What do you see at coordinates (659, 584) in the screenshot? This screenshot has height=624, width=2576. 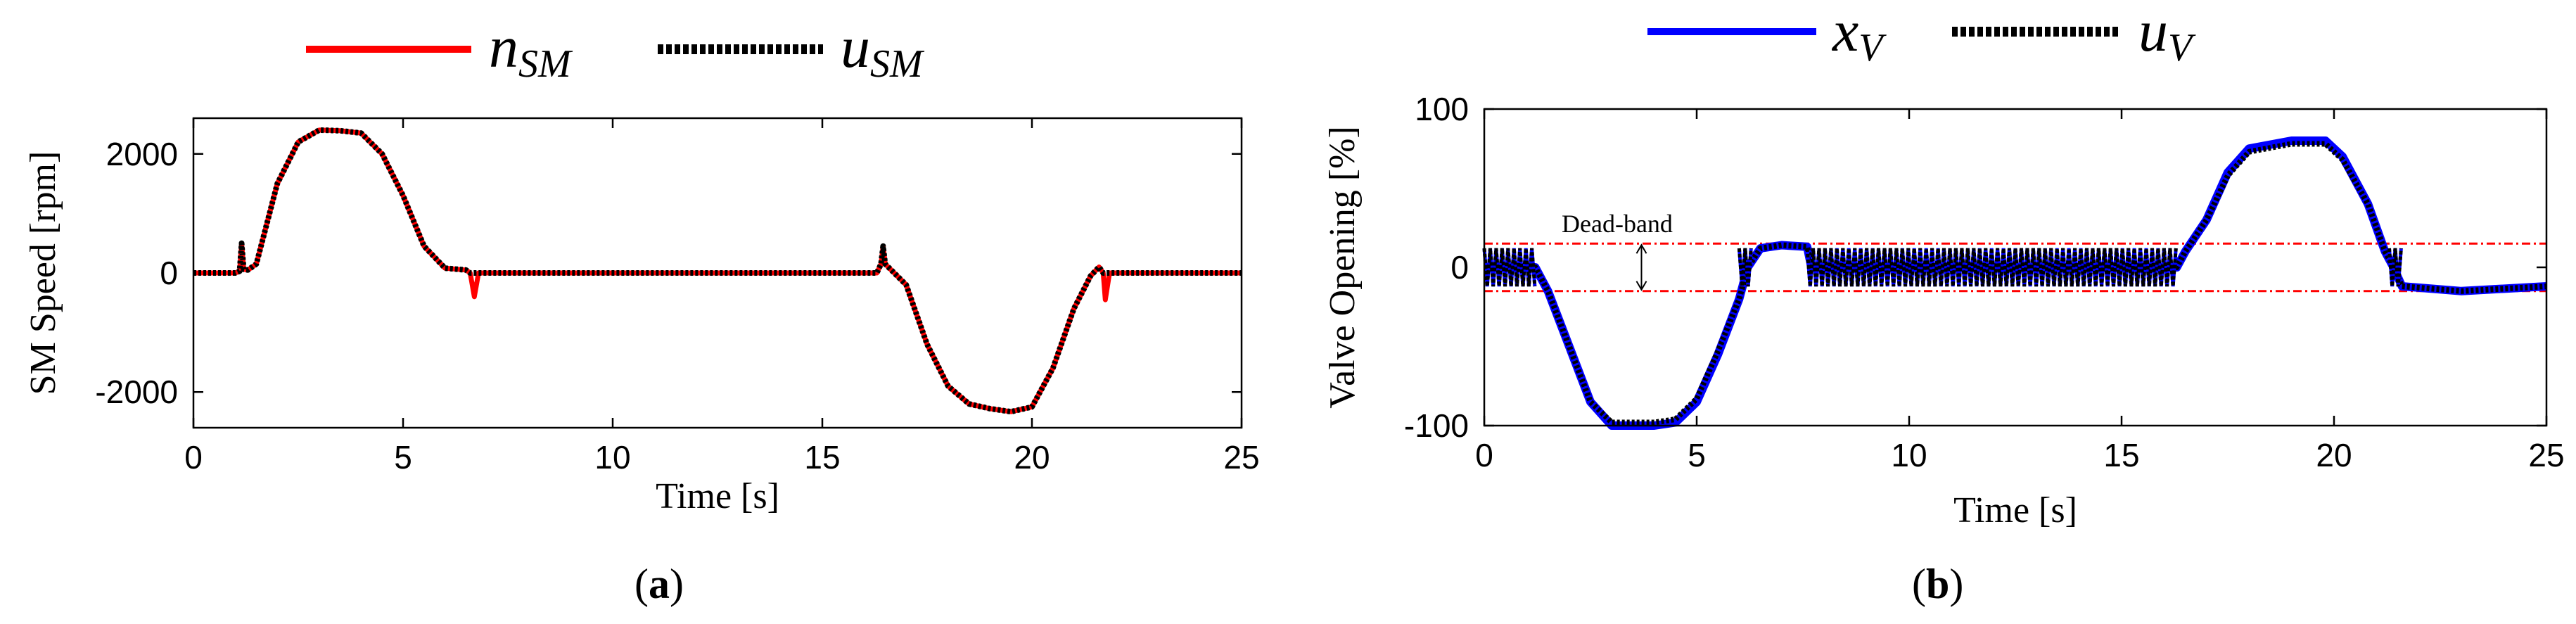 I see `panel-label-a: (a)` at bounding box center [659, 584].